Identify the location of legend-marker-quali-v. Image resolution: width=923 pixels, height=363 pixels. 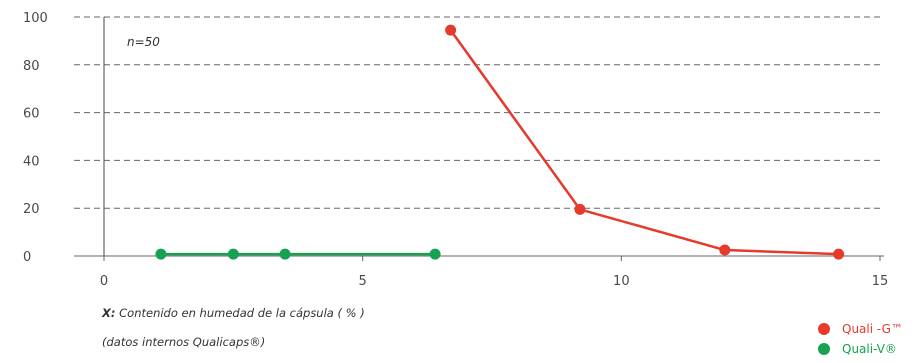
(824, 349).